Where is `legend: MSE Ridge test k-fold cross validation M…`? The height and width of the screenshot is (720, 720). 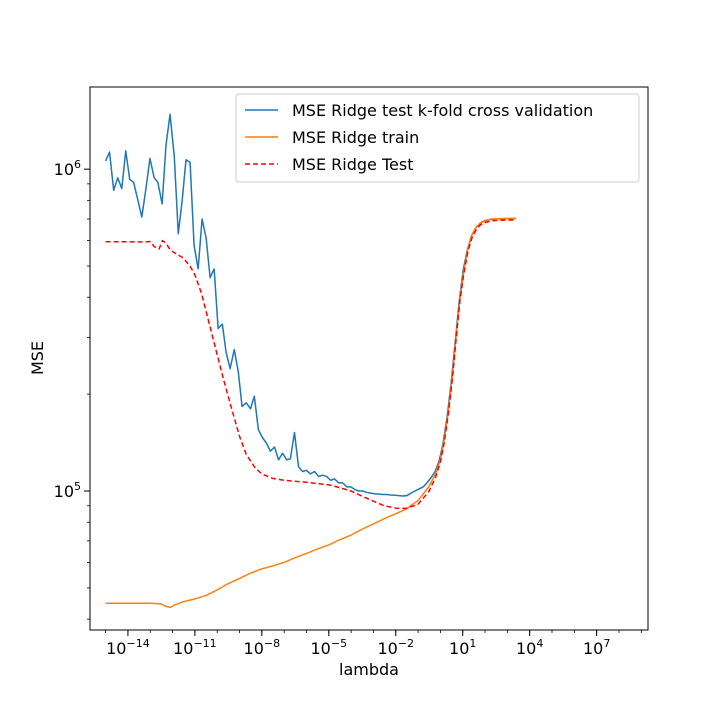
legend: MSE Ridge test k-fold cross validation M… is located at coordinates (437, 138).